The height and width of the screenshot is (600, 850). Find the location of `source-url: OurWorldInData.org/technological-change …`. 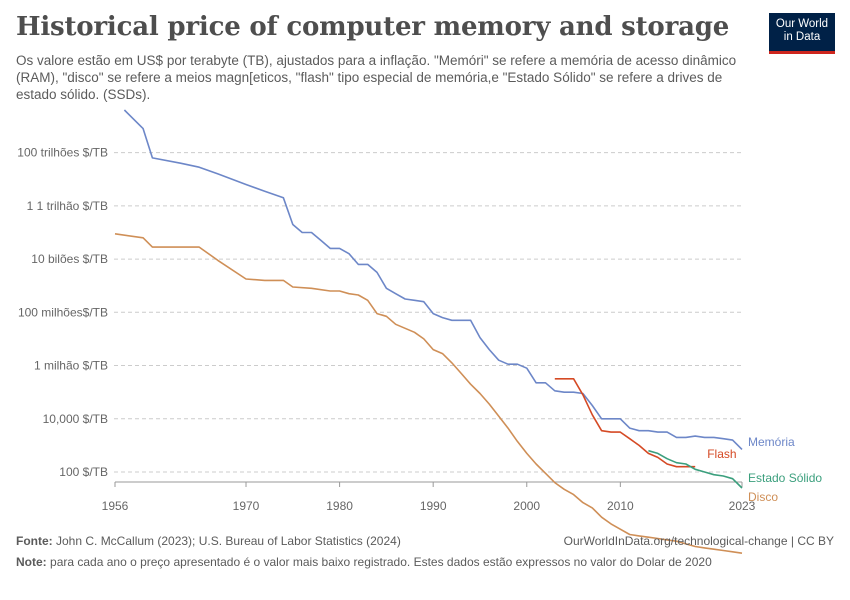

source-url: OurWorldInData.org/technological-change … is located at coordinates (698, 541).